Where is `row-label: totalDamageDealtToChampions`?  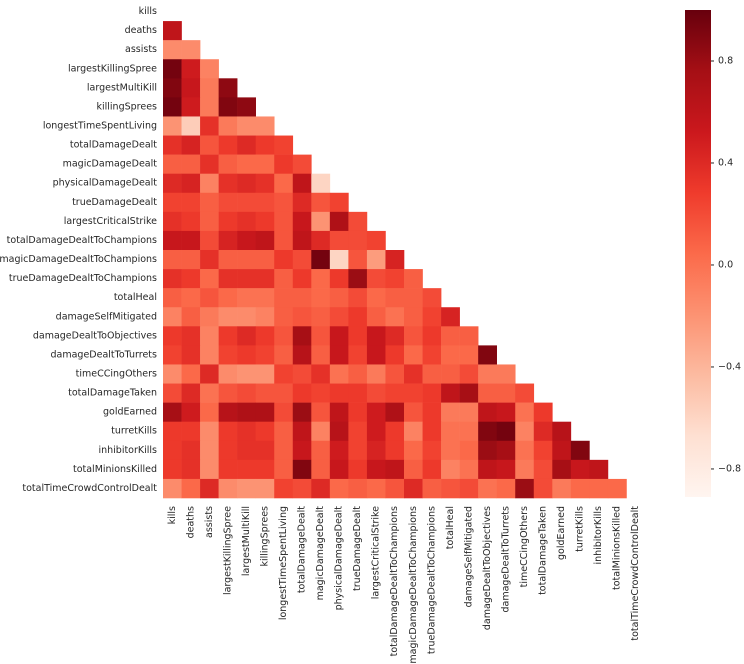 row-label: totalDamageDealtToChampions is located at coordinates (82, 240).